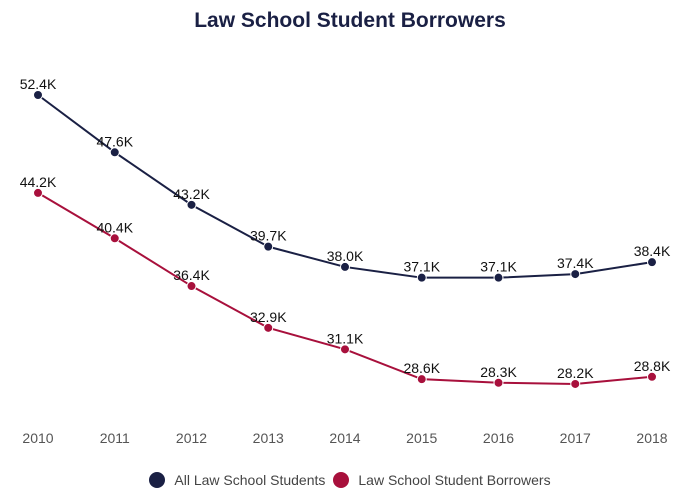  Describe the element at coordinates (651, 438) in the screenshot. I see `x-tick-label: 2018` at that location.